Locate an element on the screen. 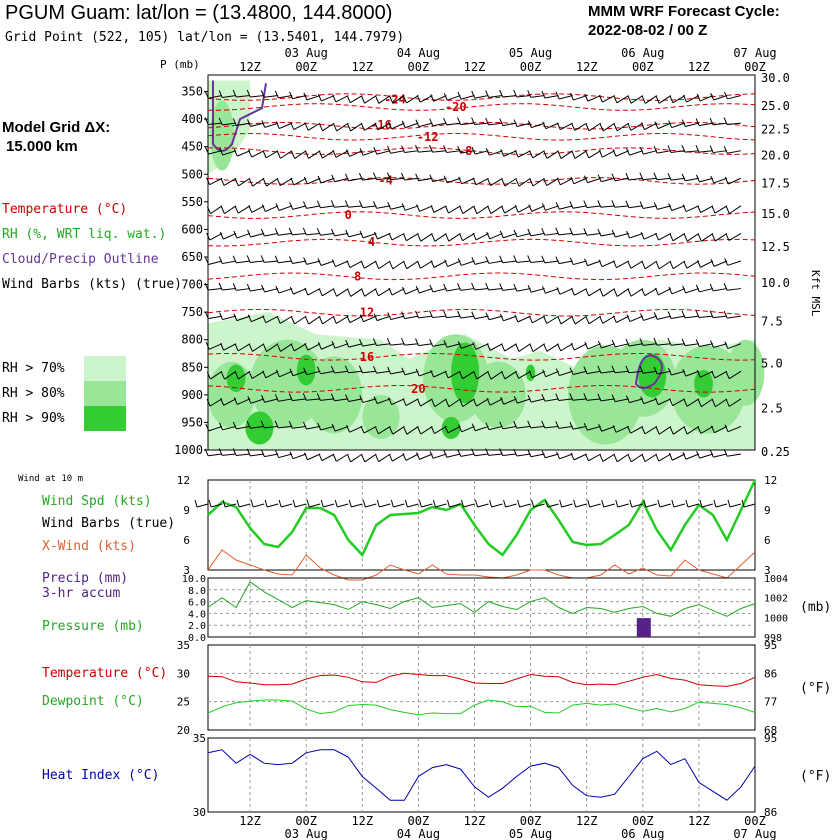  model-grid-label: Model Grid ΔX: is located at coordinates (56, 127).